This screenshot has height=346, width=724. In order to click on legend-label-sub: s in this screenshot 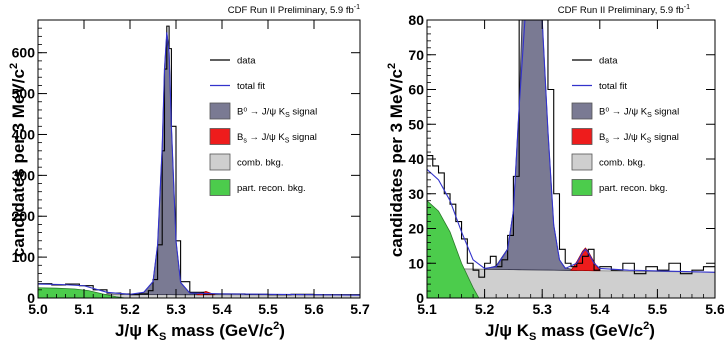, I will do `click(245, 141)`.